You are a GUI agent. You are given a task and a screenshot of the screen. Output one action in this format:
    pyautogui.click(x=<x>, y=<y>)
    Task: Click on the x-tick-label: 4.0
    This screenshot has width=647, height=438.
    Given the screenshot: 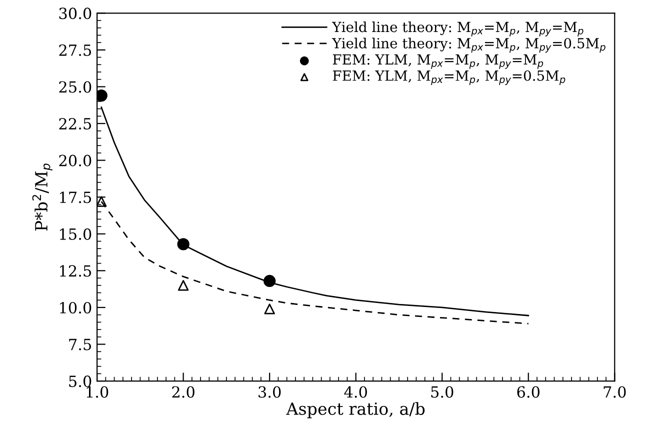 What is the action you would take?
    pyautogui.click(x=355, y=392)
    